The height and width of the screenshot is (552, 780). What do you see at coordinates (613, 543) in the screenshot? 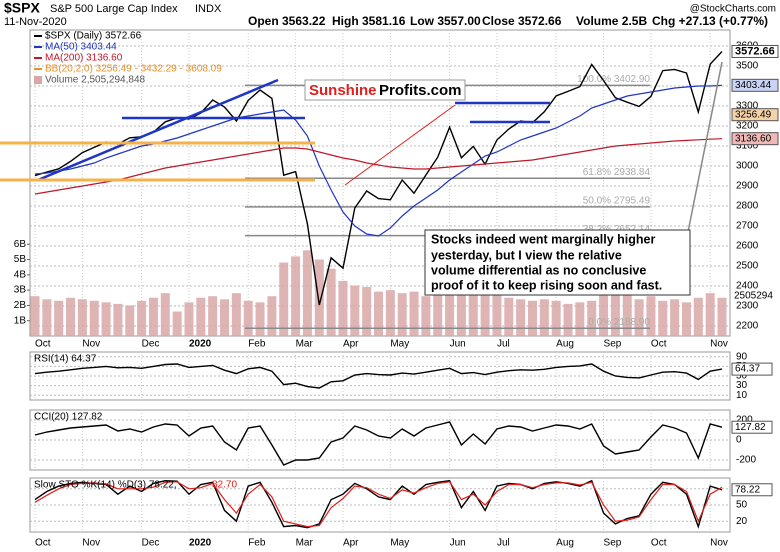
I see `x-tick-label: Sep` at bounding box center [613, 543].